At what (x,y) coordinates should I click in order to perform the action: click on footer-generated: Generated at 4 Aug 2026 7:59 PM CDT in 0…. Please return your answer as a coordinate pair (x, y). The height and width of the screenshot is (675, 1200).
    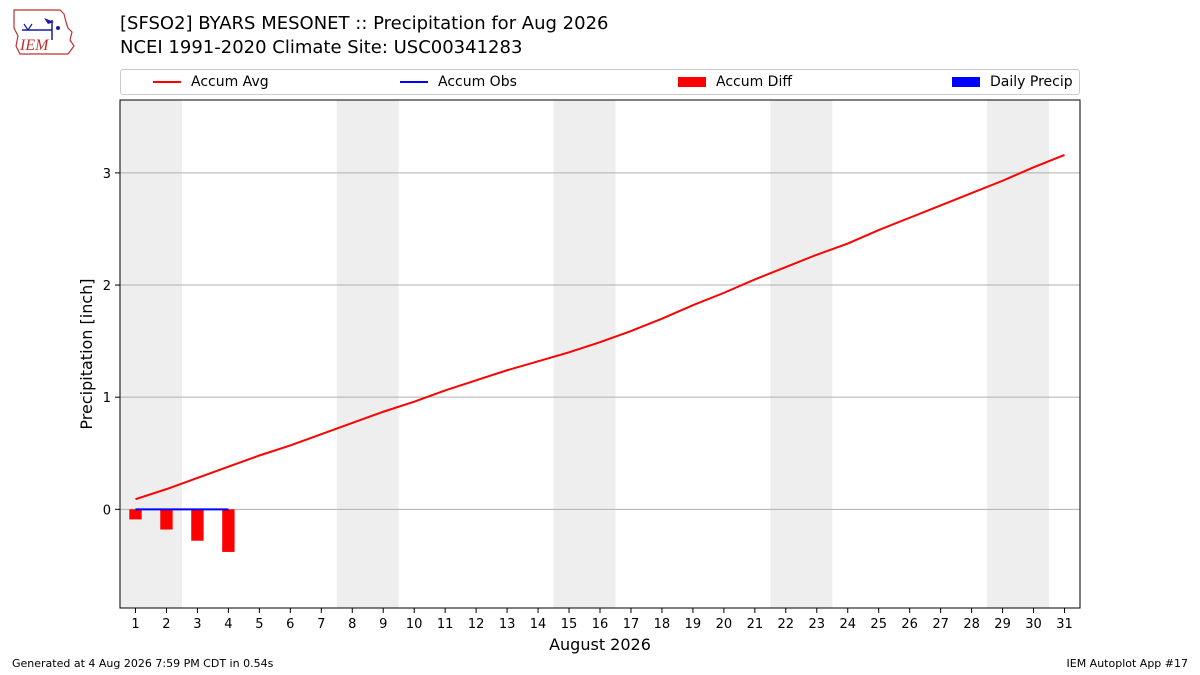
    Looking at the image, I should click on (143, 663).